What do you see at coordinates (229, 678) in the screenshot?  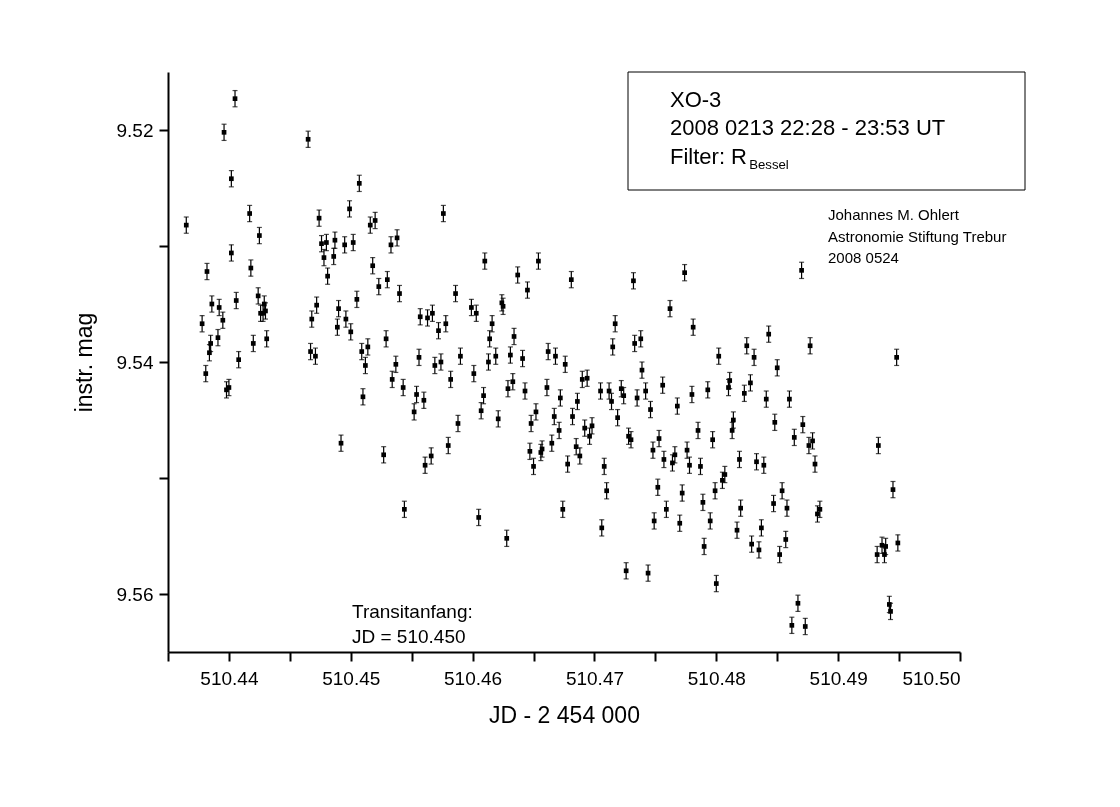 I see `x-tick-label: 510.44` at bounding box center [229, 678].